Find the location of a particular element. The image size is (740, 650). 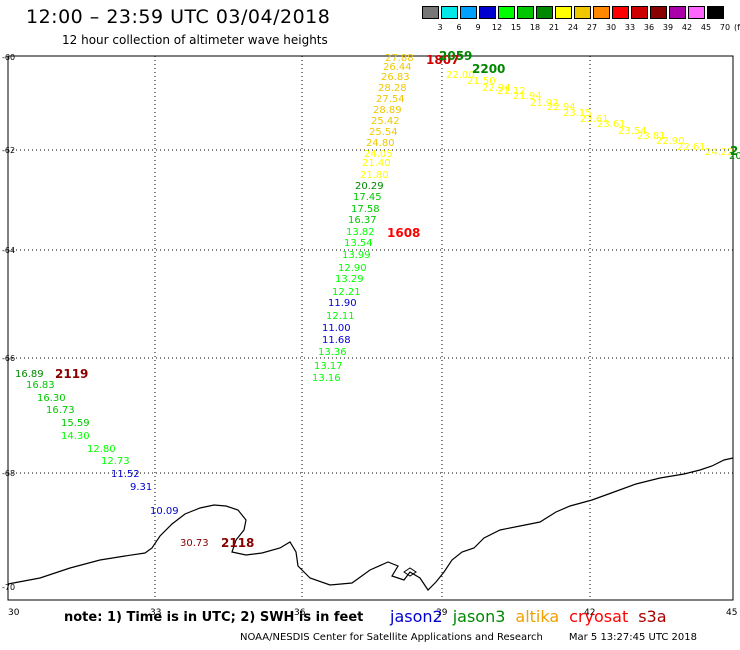

wave-height-value: 17.45 is located at coordinates (367, 197).